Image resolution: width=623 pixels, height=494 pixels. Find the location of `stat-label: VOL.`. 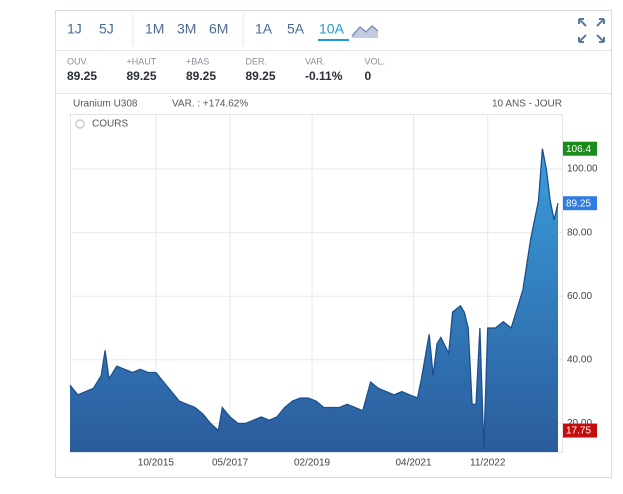

stat-label: VOL. is located at coordinates (375, 61).